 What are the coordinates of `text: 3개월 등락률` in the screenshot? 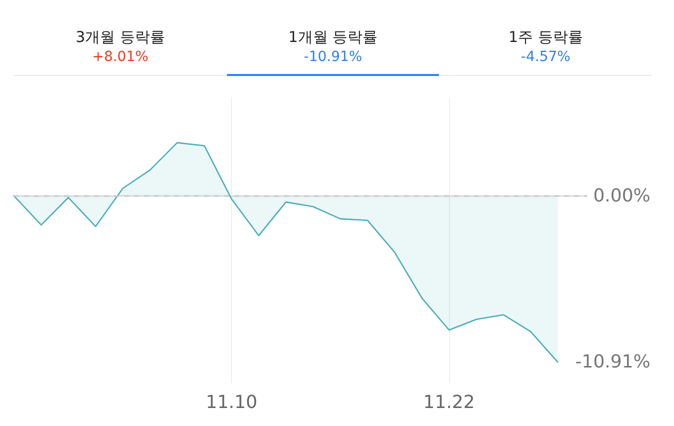 It's located at (120, 37).